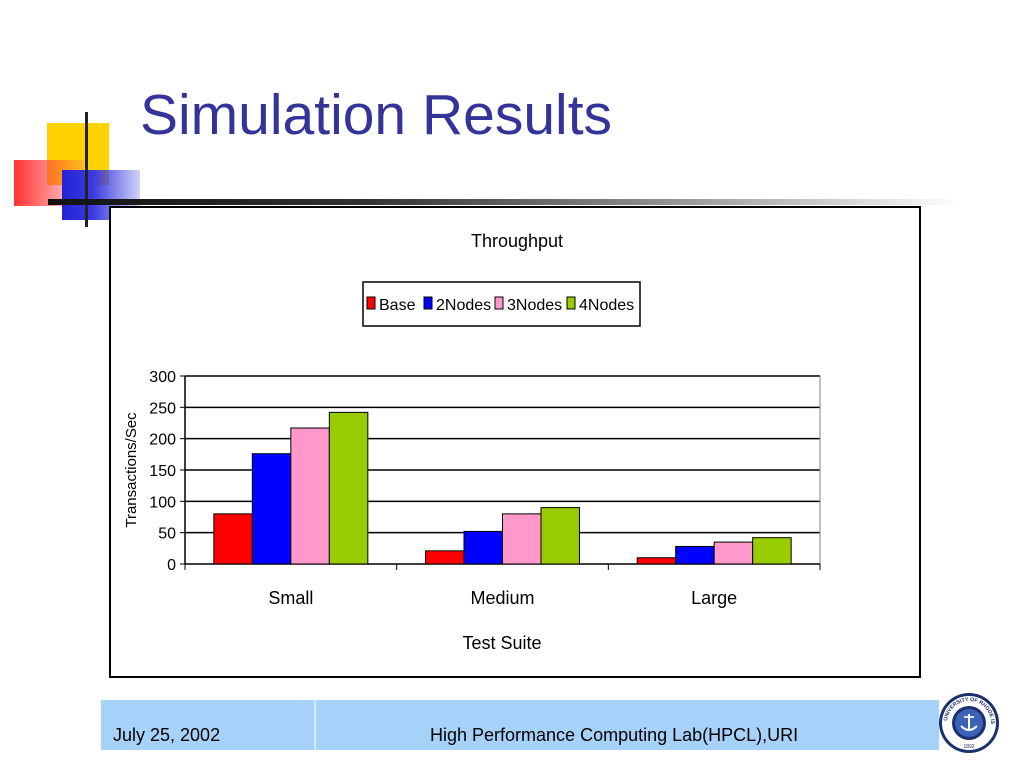  Describe the element at coordinates (290, 598) in the screenshot. I see `x-category-label: Small` at that location.